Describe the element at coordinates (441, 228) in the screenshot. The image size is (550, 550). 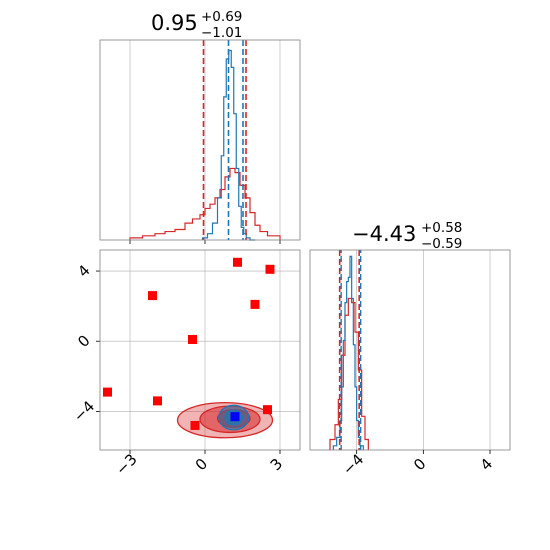
I see `param2-title-plus: +0.58` at that location.